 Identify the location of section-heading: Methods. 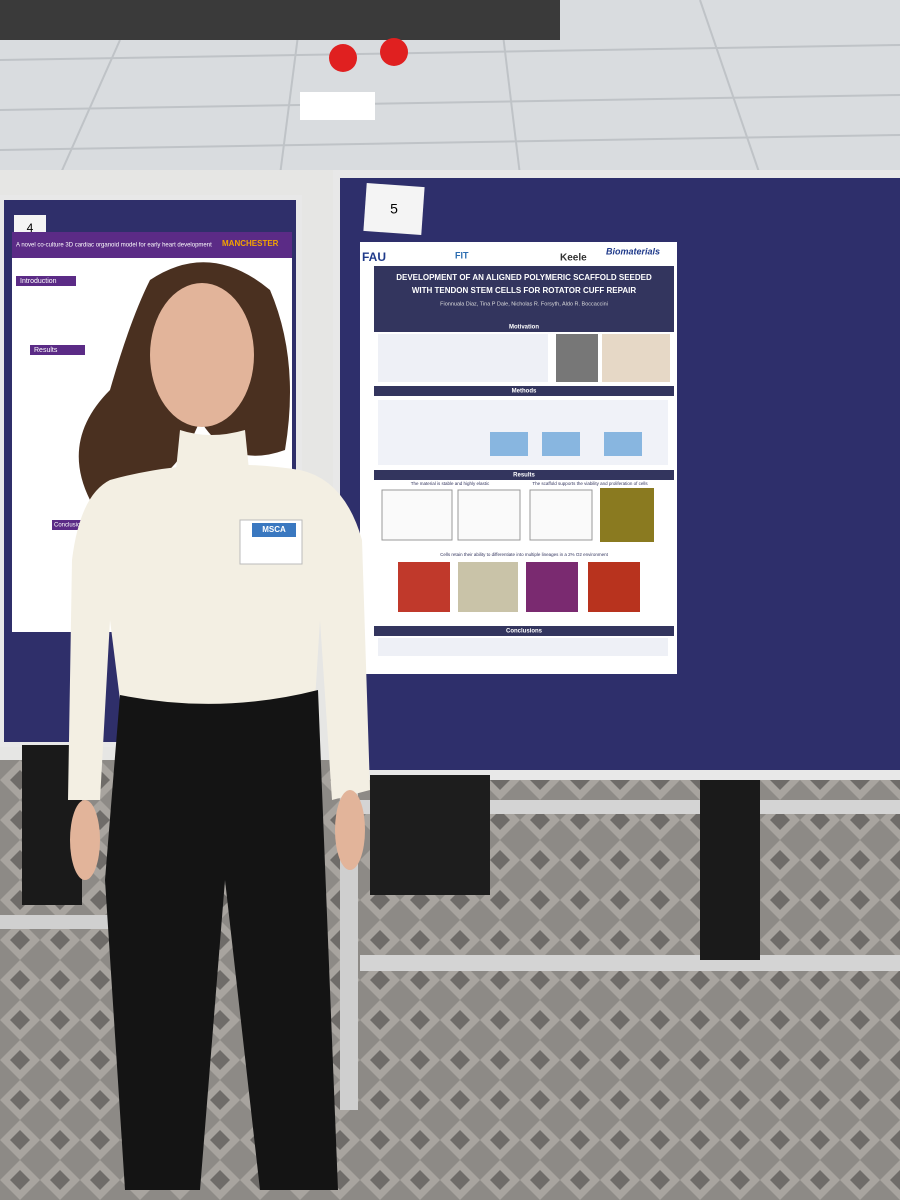
(524, 392).